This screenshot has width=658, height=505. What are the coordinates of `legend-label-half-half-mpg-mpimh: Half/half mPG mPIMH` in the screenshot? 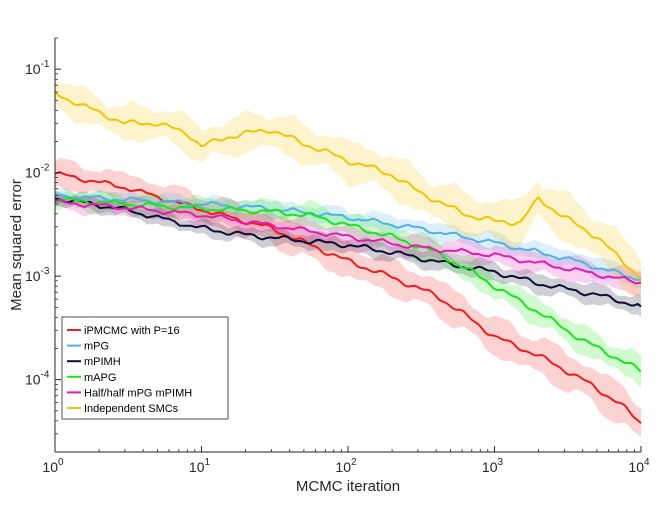 It's located at (138, 393).